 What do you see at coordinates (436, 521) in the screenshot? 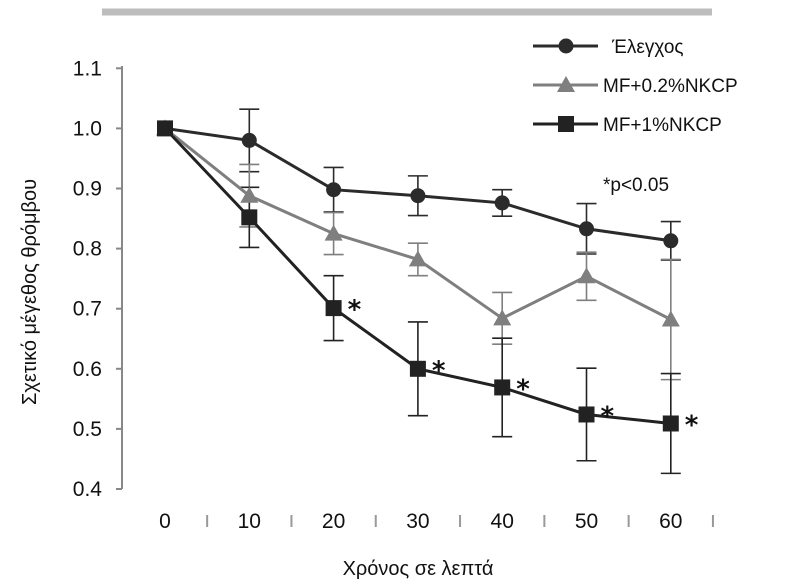
I see `x-axis-ticks: 0 10 20 30 40 50 60` at bounding box center [436, 521].